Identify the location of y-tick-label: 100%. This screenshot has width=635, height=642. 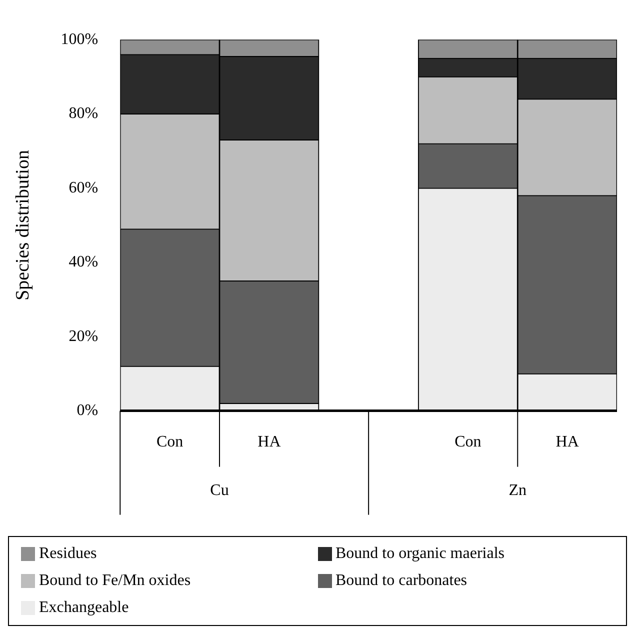
(79, 39).